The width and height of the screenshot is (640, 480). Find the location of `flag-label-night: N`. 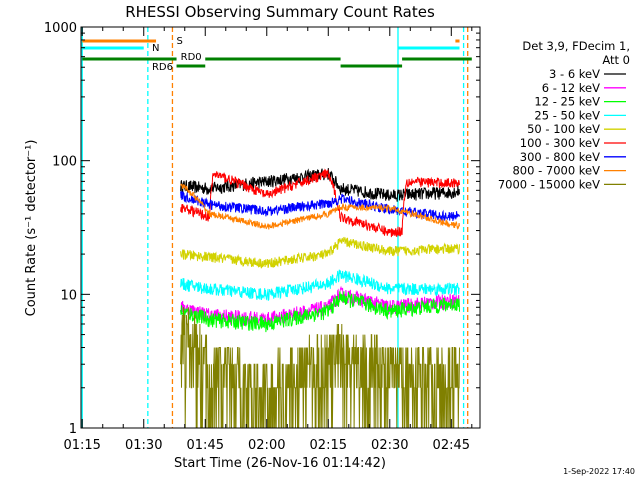

flag-label-night: N is located at coordinates (155, 48).